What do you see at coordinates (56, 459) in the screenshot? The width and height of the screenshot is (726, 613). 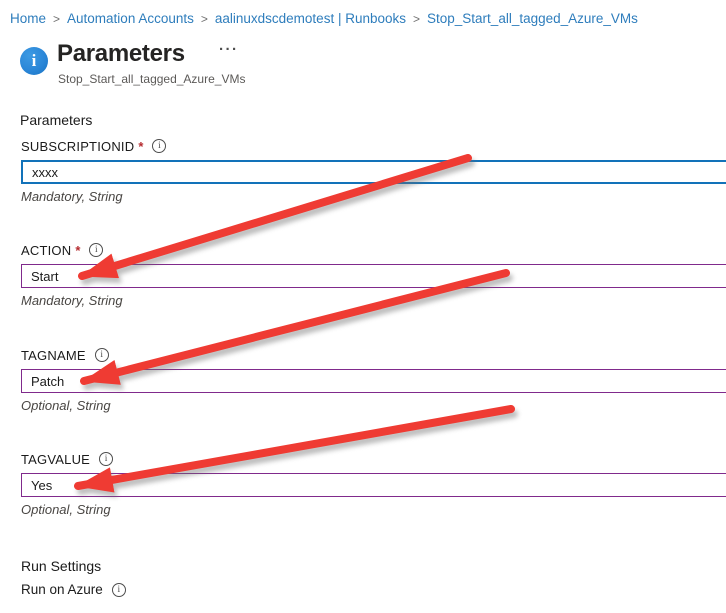 I see `field-label: TAGVALUE` at bounding box center [56, 459].